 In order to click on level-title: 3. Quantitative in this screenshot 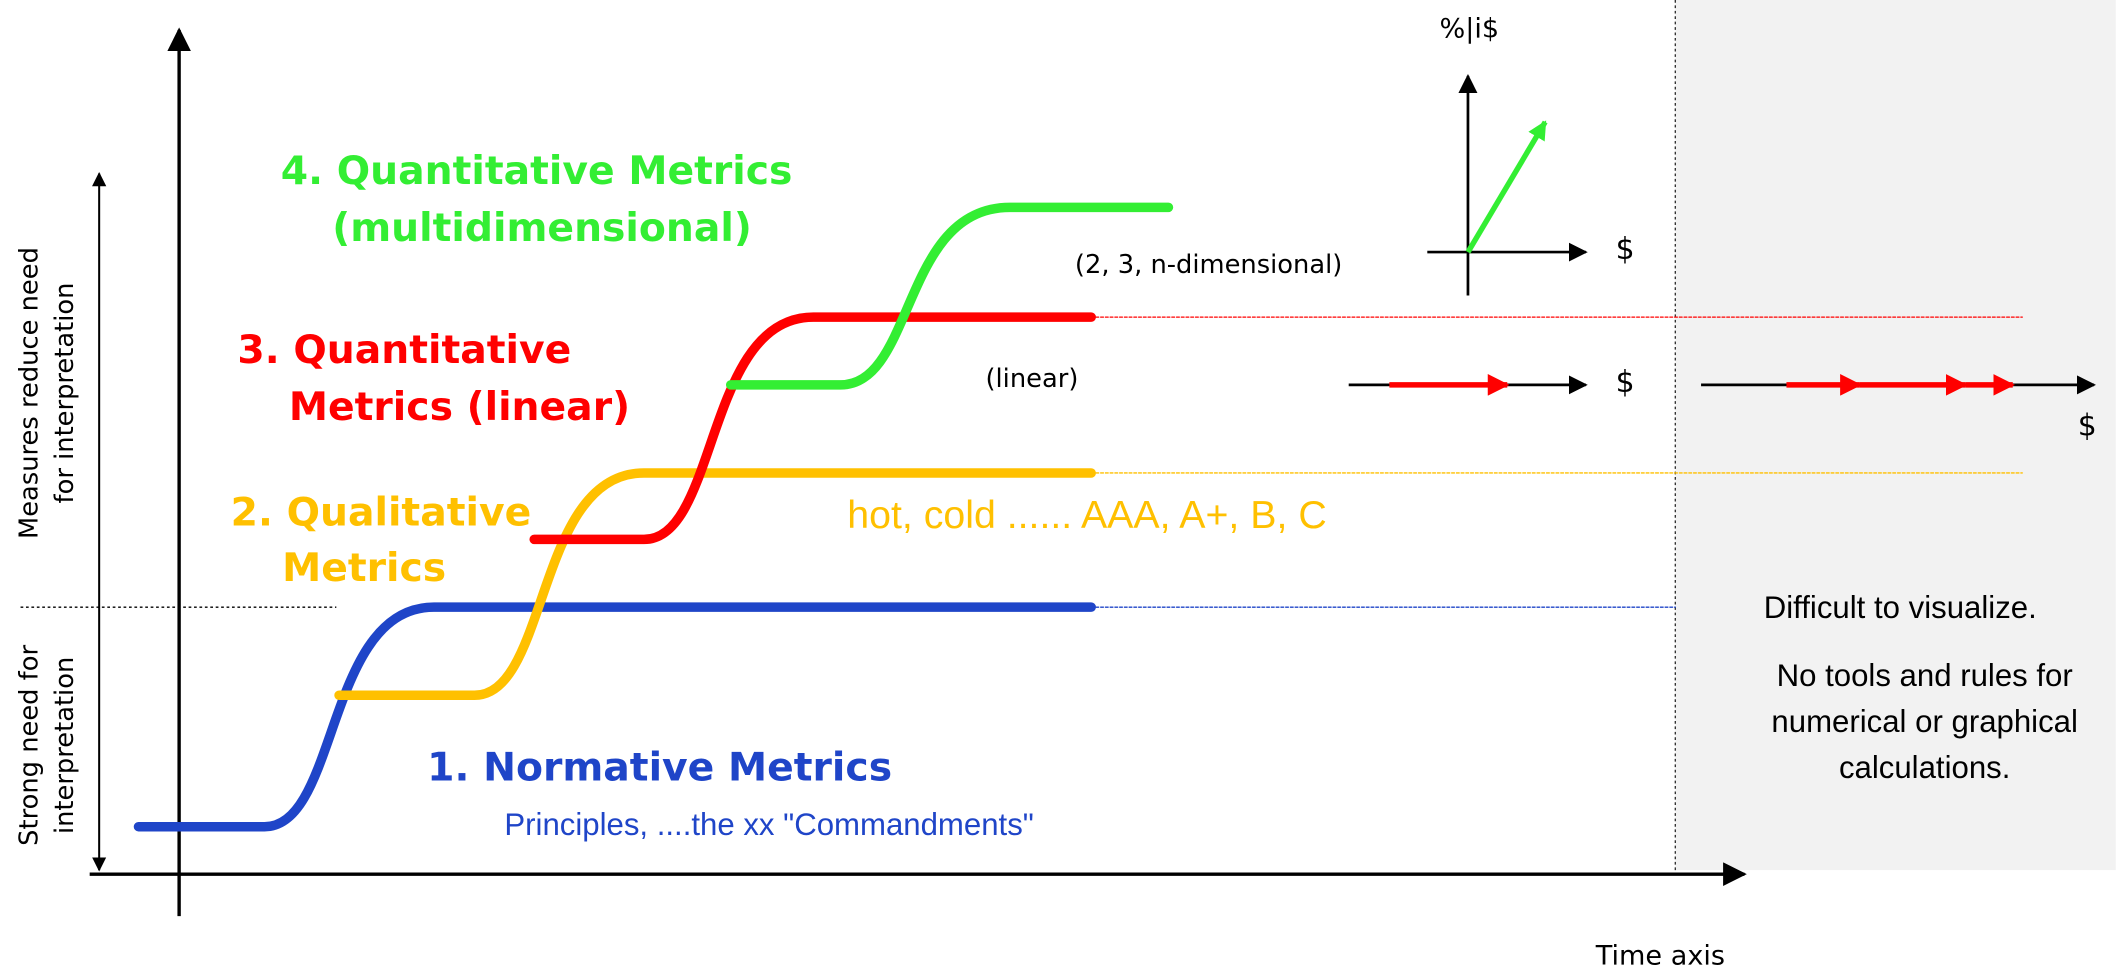, I will do `click(404, 350)`.